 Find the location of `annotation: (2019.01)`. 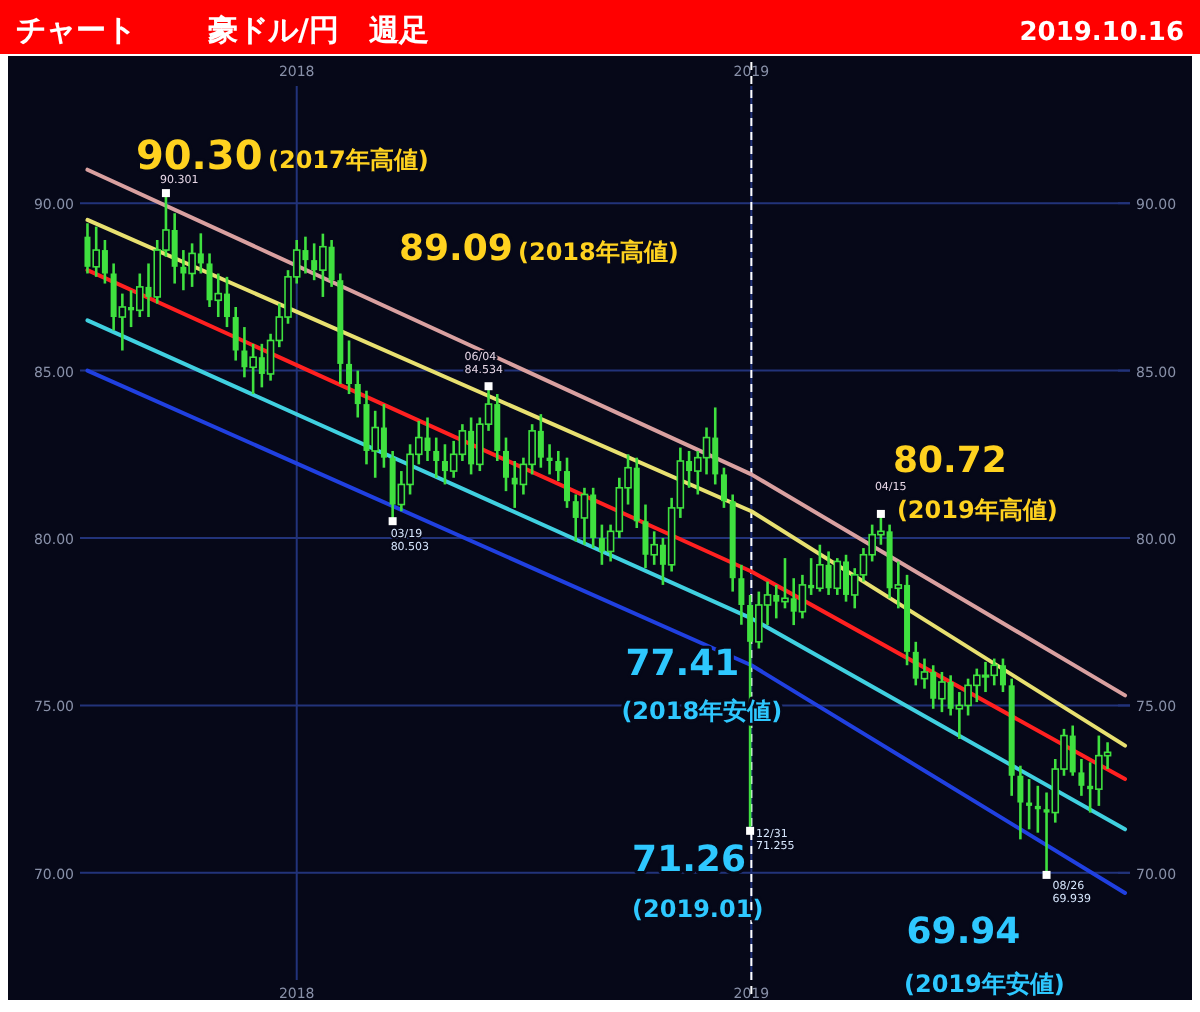

annotation: (2019.01) is located at coordinates (698, 908).